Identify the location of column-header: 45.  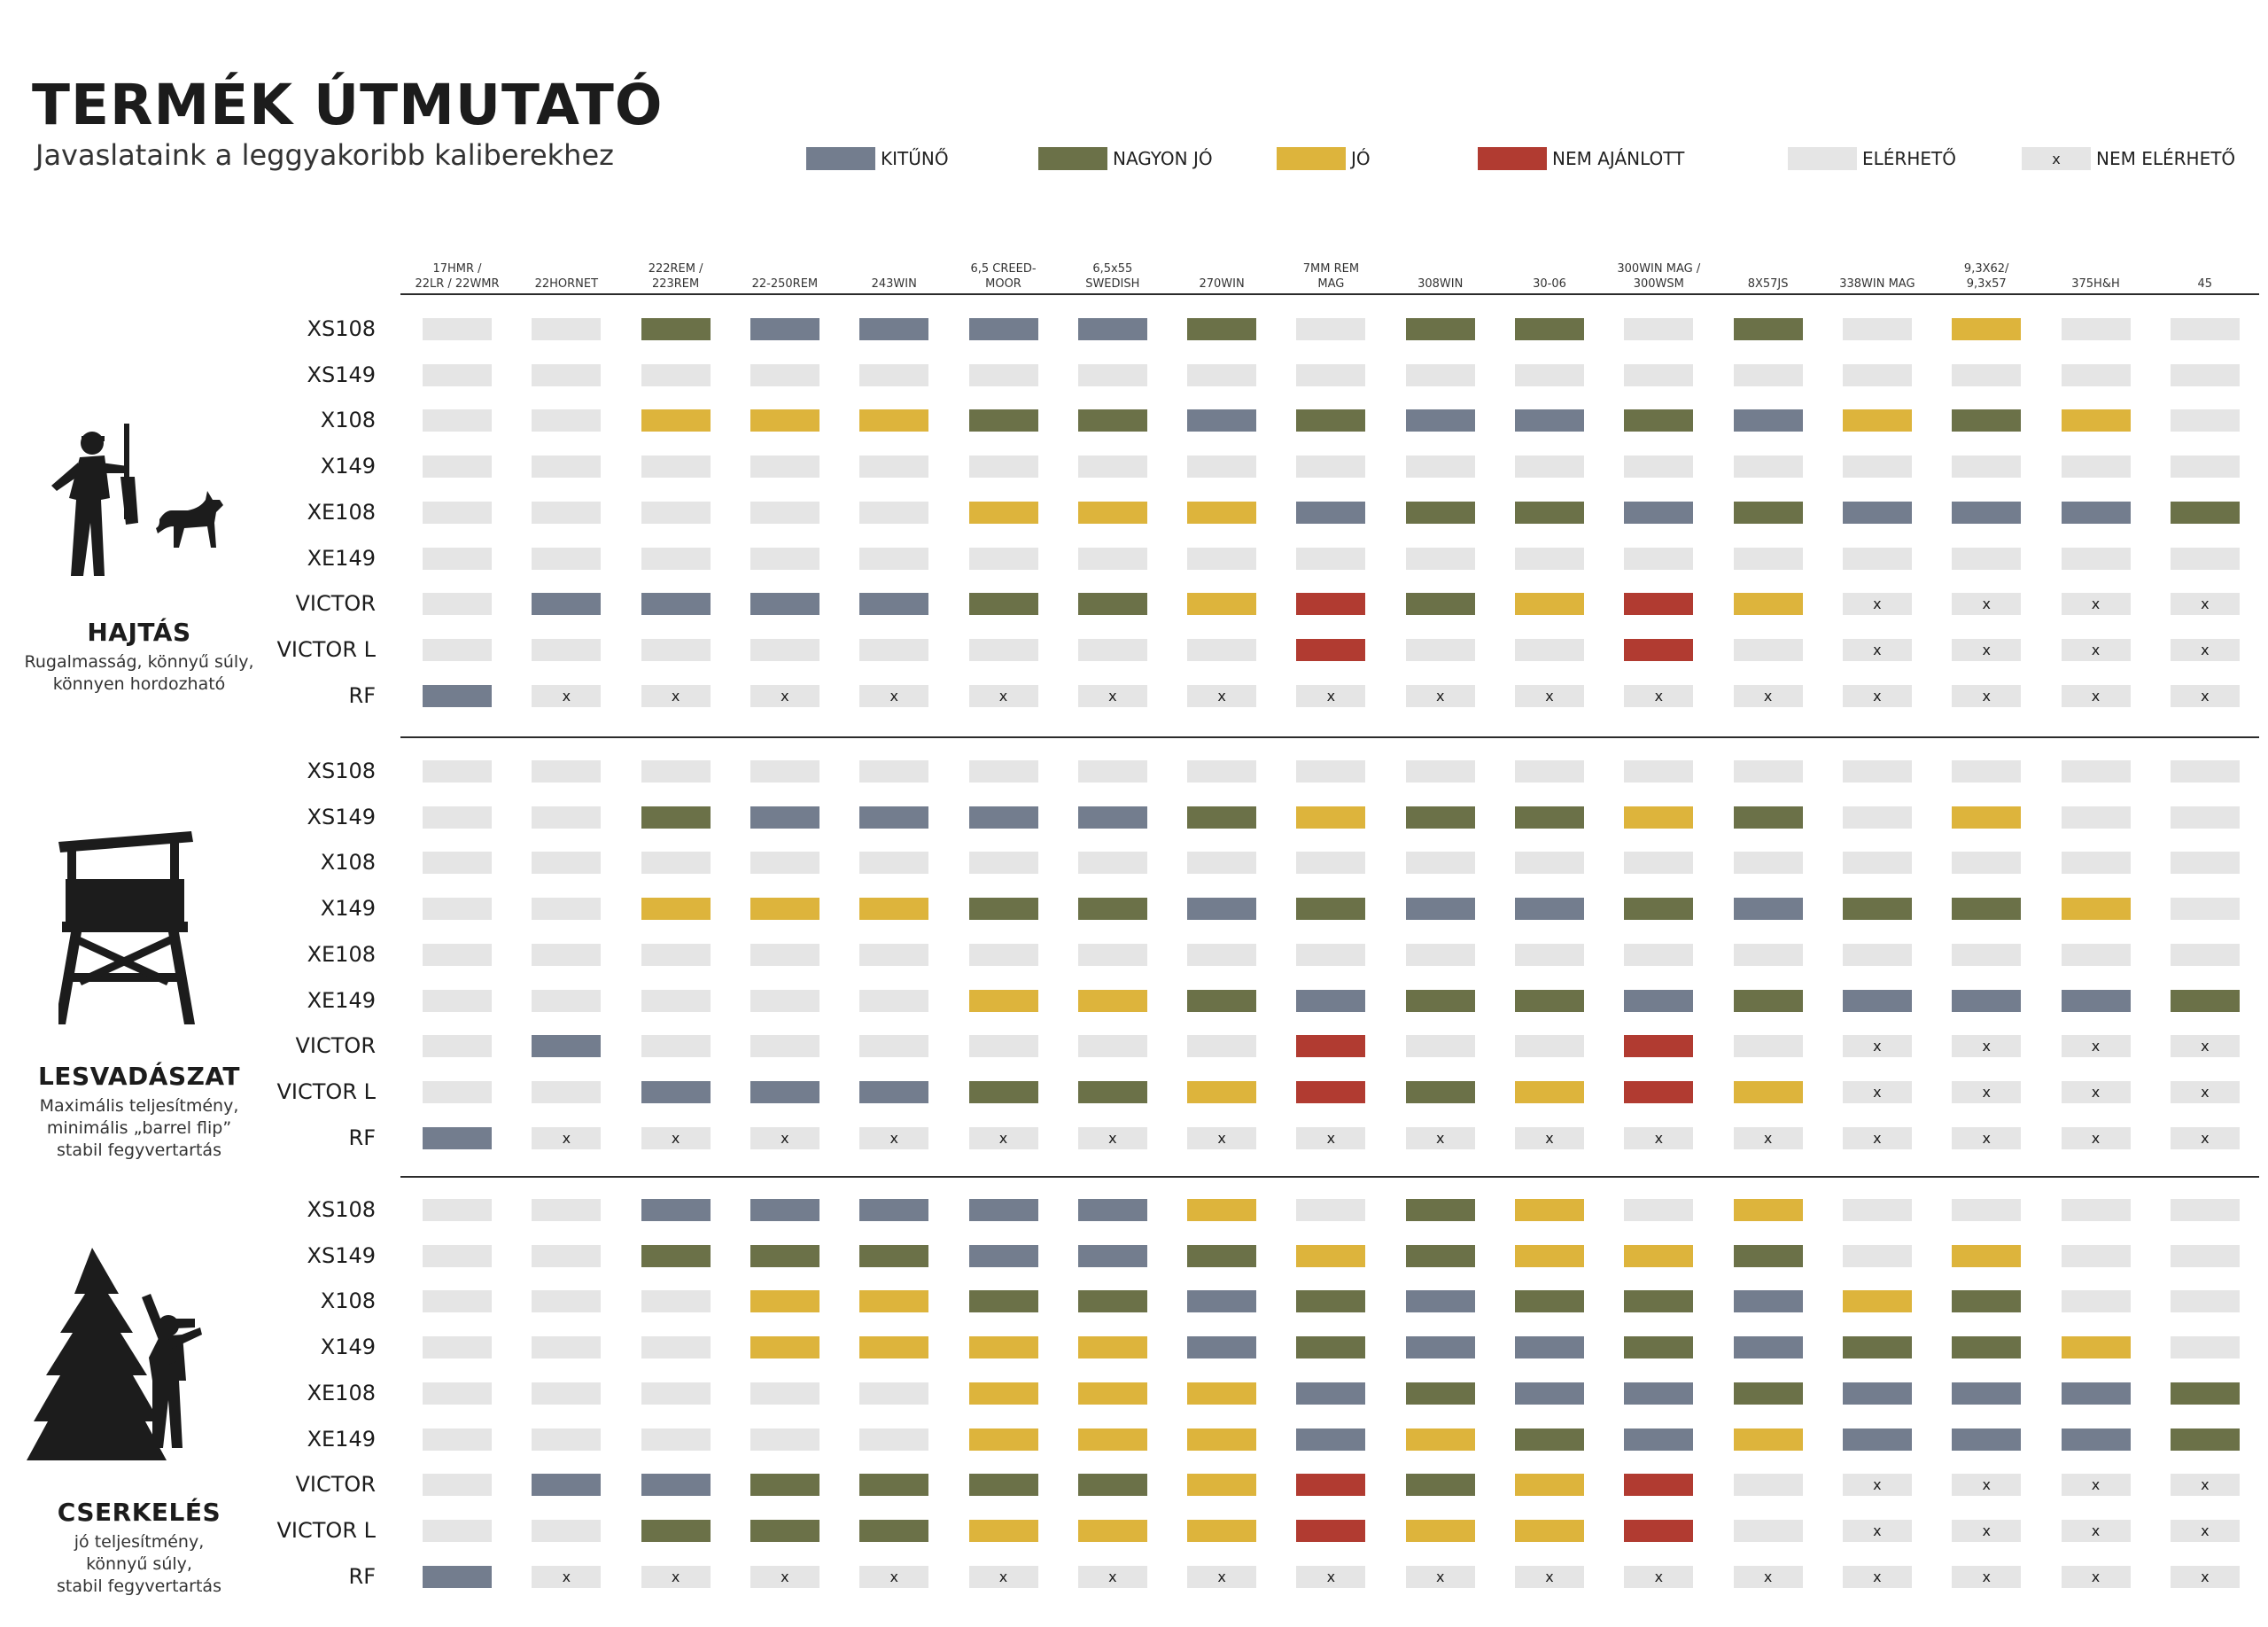
(2205, 273).